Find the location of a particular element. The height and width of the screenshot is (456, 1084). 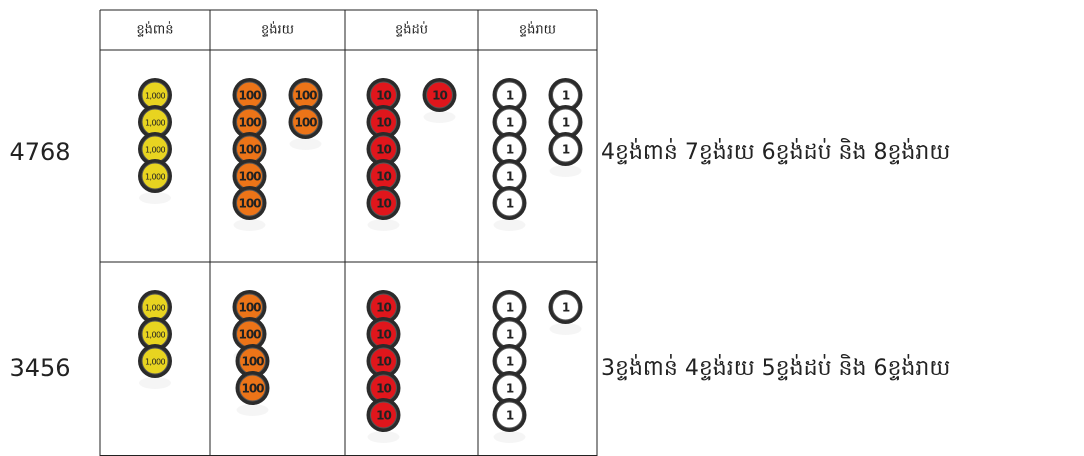

column-header: ខ្ទង់រាយ is located at coordinates (537, 29).